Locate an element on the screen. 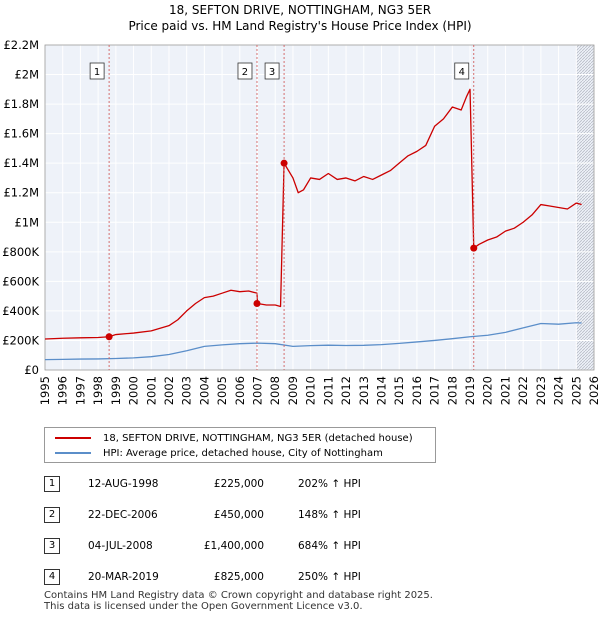 The width and height of the screenshot is (600, 620). y-tick-label: £0 is located at coordinates (31, 370).